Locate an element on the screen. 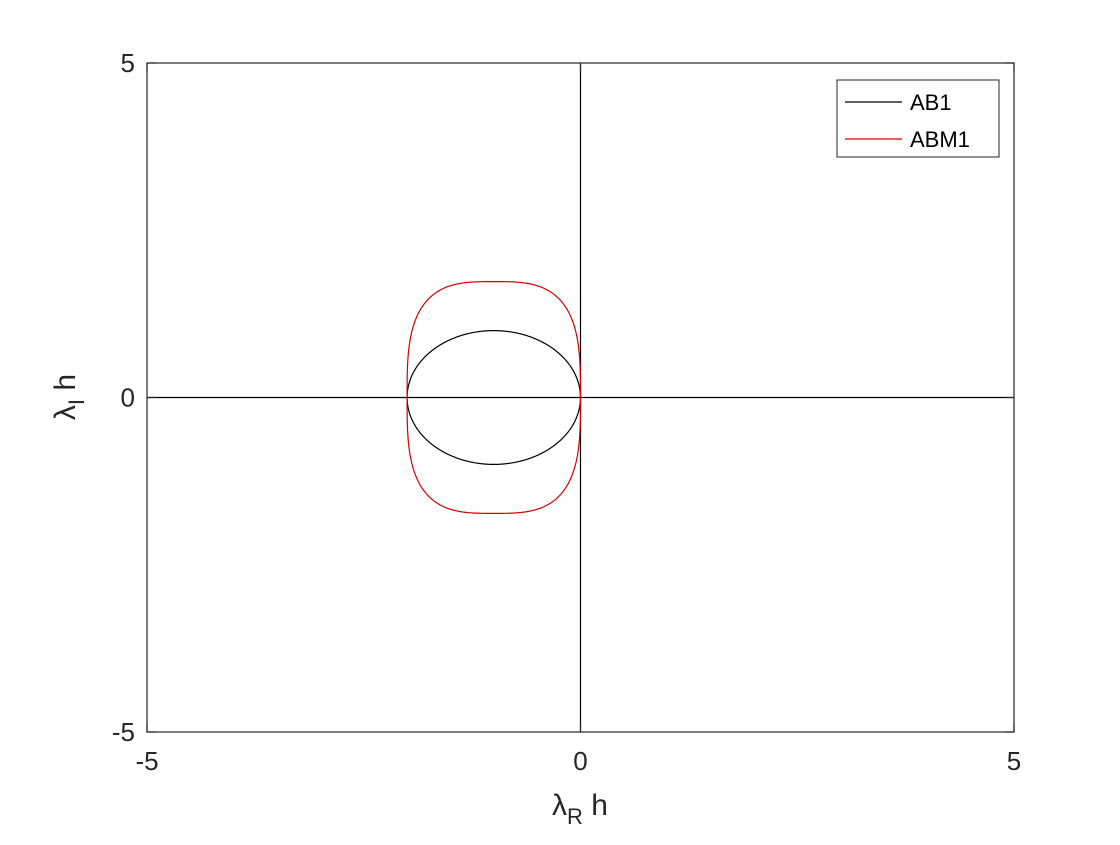  x-tick-label: 5 is located at coordinates (1014, 761).